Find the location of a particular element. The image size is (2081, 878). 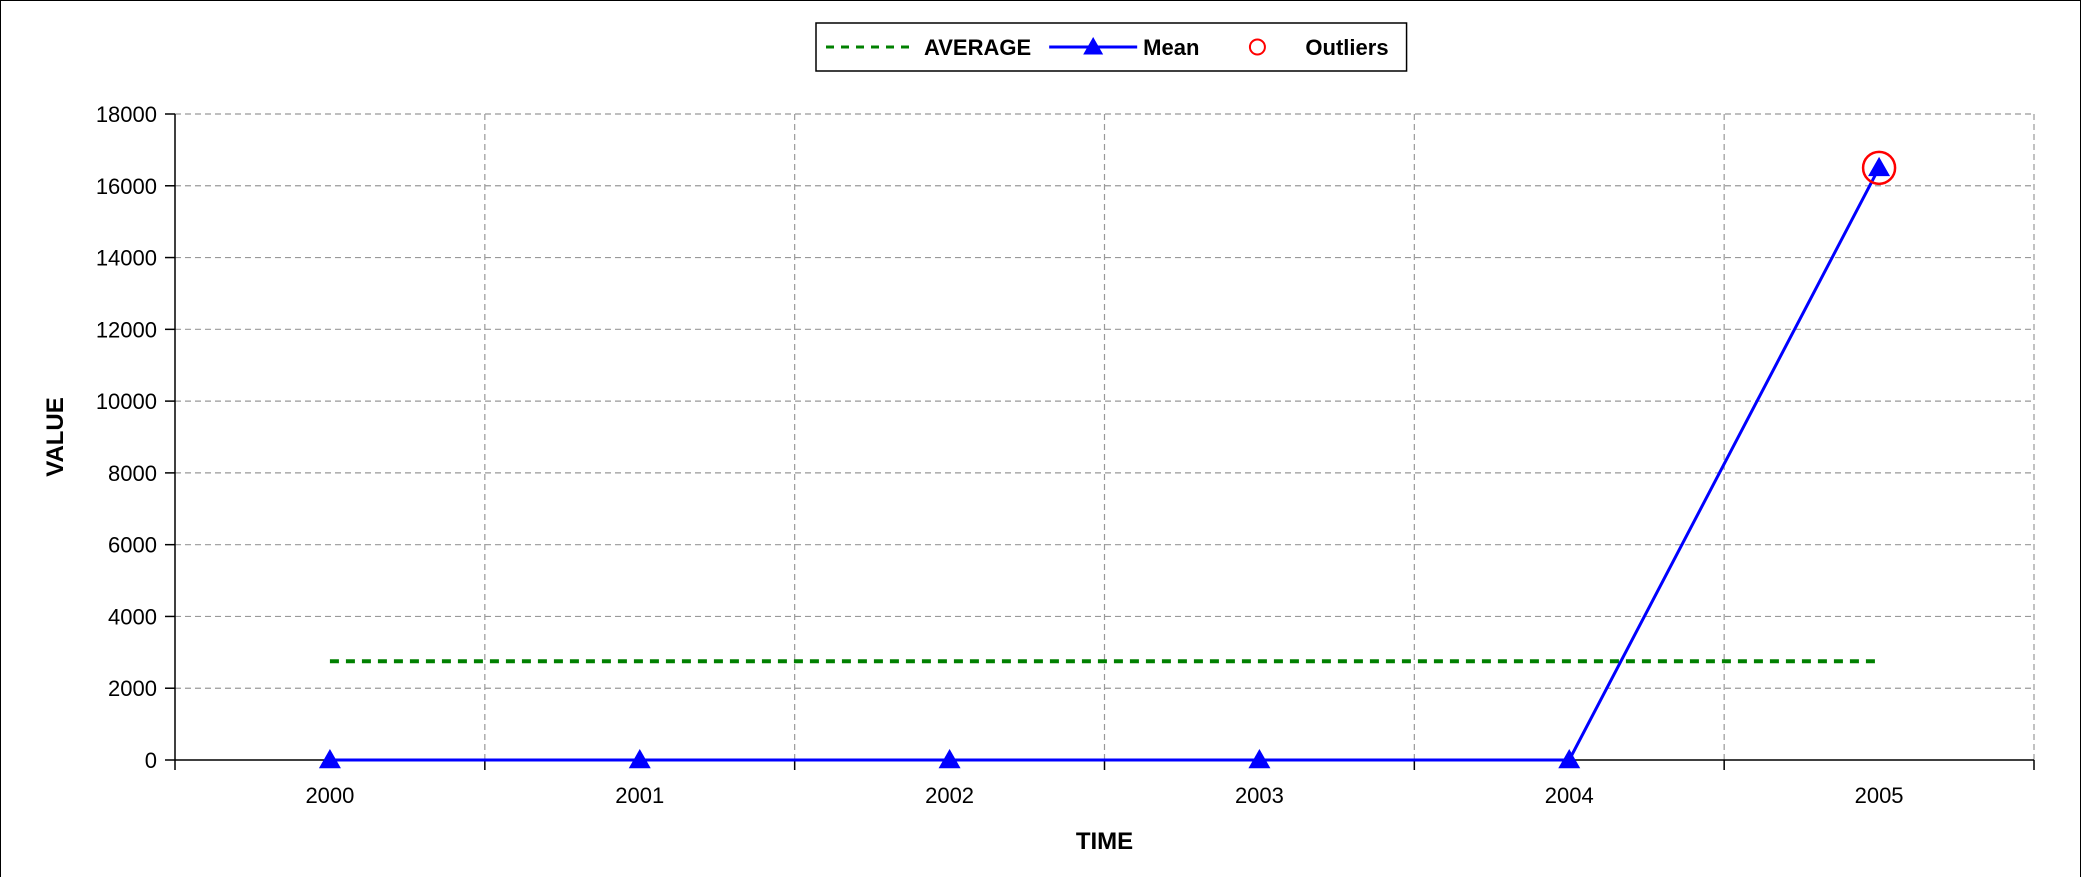

y-tick-label: 4000 is located at coordinates (132, 616).